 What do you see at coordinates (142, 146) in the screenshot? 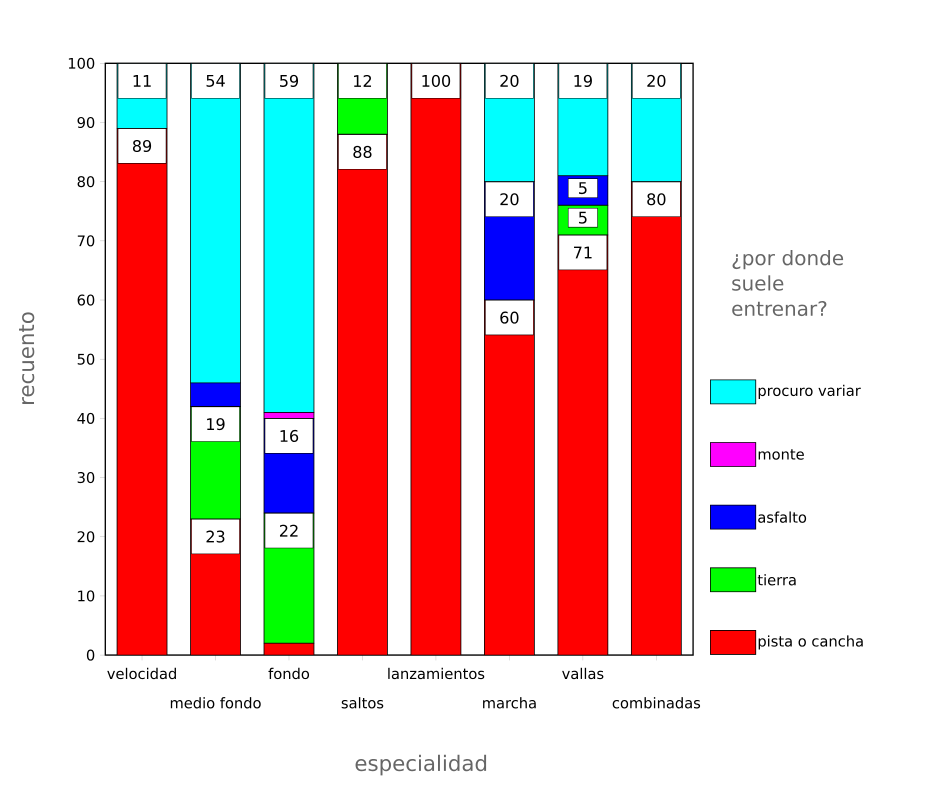
I see `data-label: 89` at bounding box center [142, 146].